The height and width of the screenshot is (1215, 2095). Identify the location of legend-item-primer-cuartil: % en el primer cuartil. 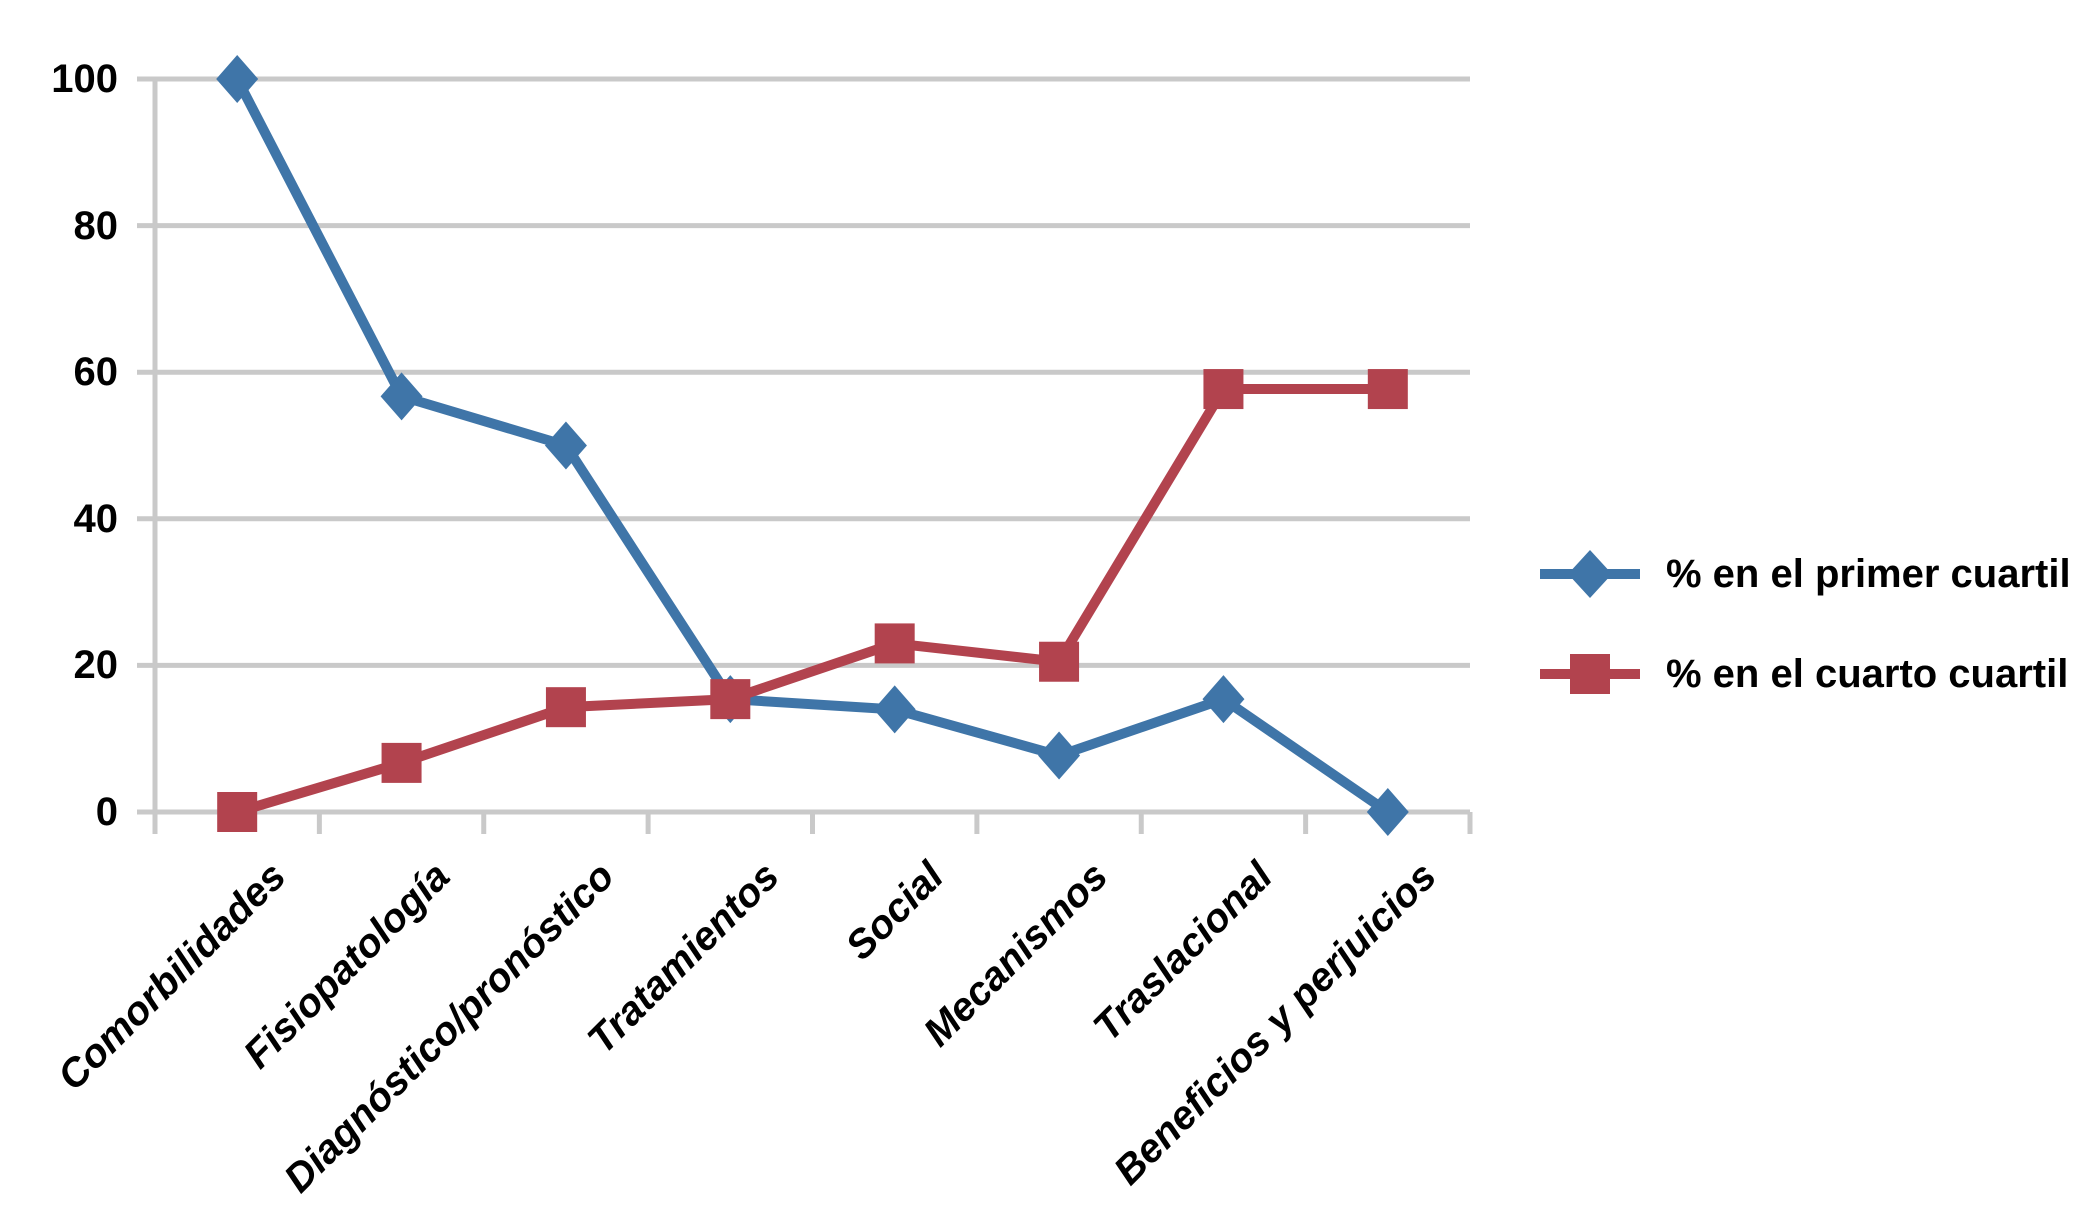
(1805, 574).